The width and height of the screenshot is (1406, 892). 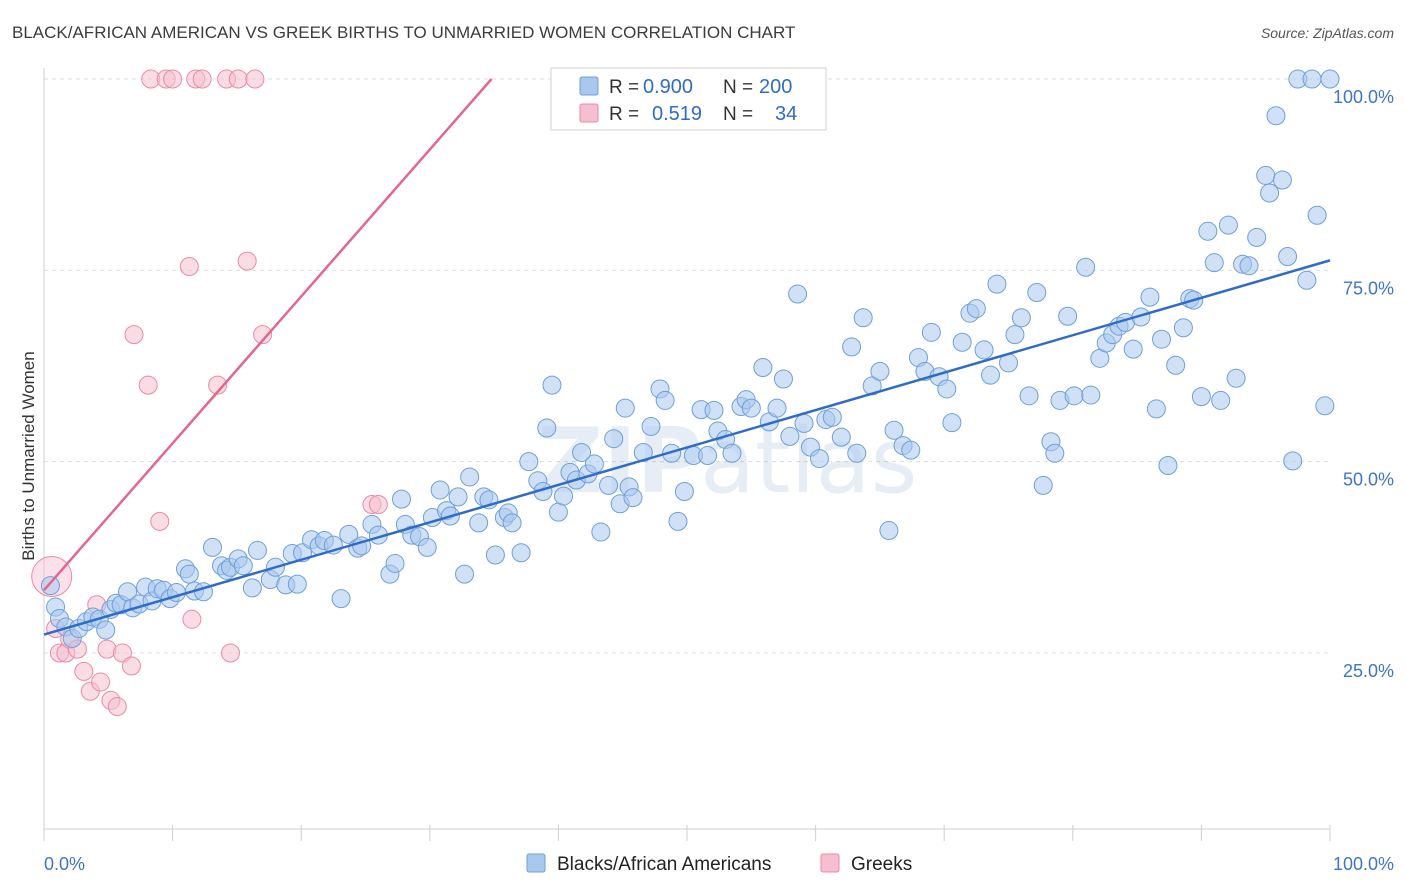 I want to click on stats-r-label-pink: R =, so click(x=624, y=114).